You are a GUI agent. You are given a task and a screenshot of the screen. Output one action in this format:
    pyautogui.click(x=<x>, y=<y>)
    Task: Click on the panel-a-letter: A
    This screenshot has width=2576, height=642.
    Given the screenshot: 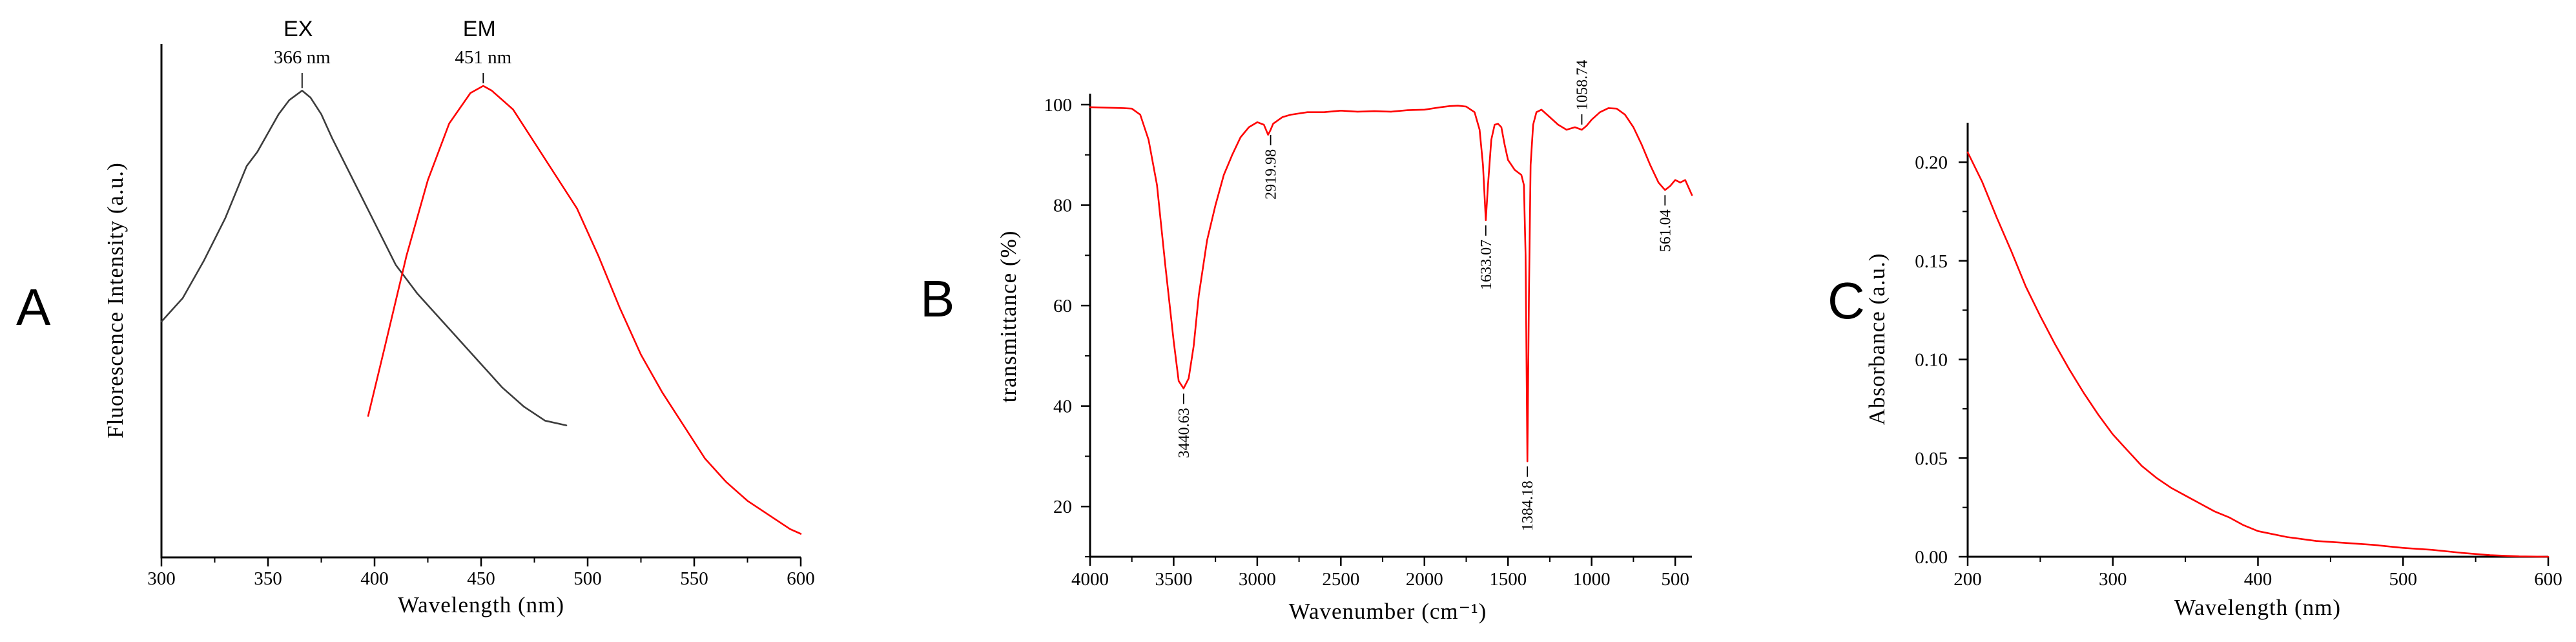 What is the action you would take?
    pyautogui.click(x=33, y=307)
    